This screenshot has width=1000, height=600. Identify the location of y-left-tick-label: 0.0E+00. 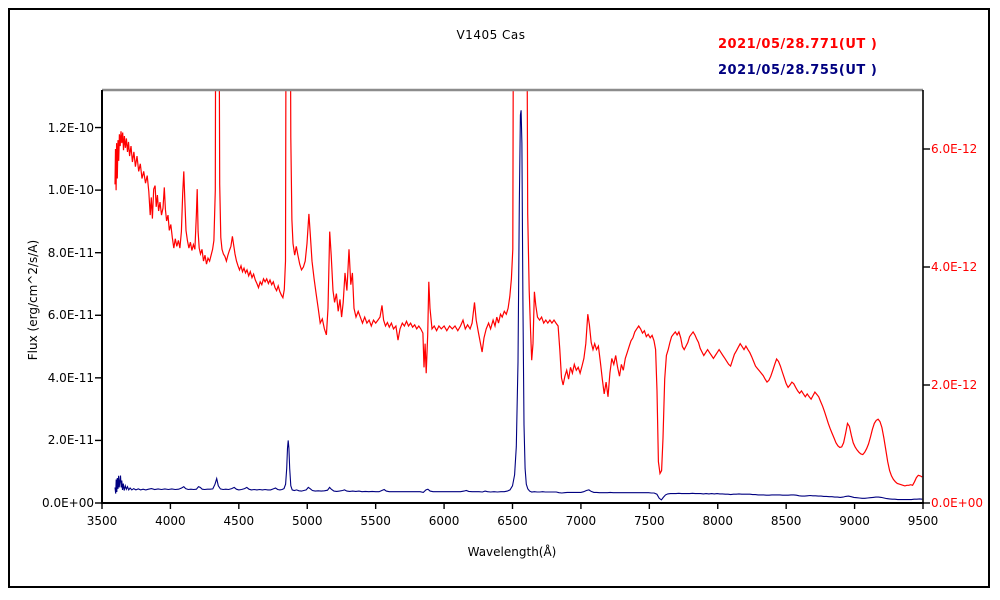
(68, 503).